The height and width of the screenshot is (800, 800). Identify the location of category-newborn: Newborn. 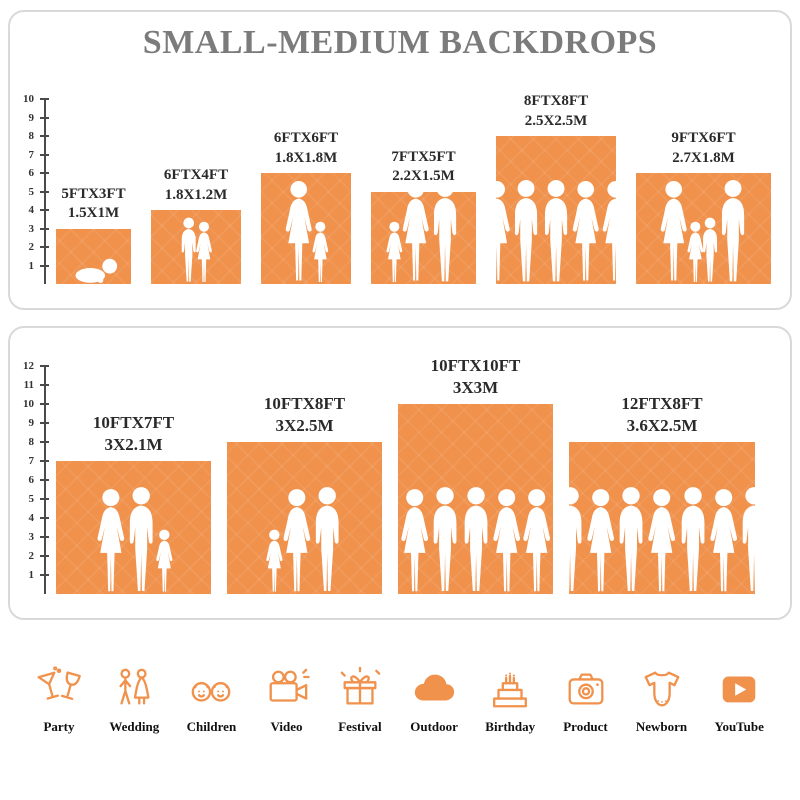
(661, 700).